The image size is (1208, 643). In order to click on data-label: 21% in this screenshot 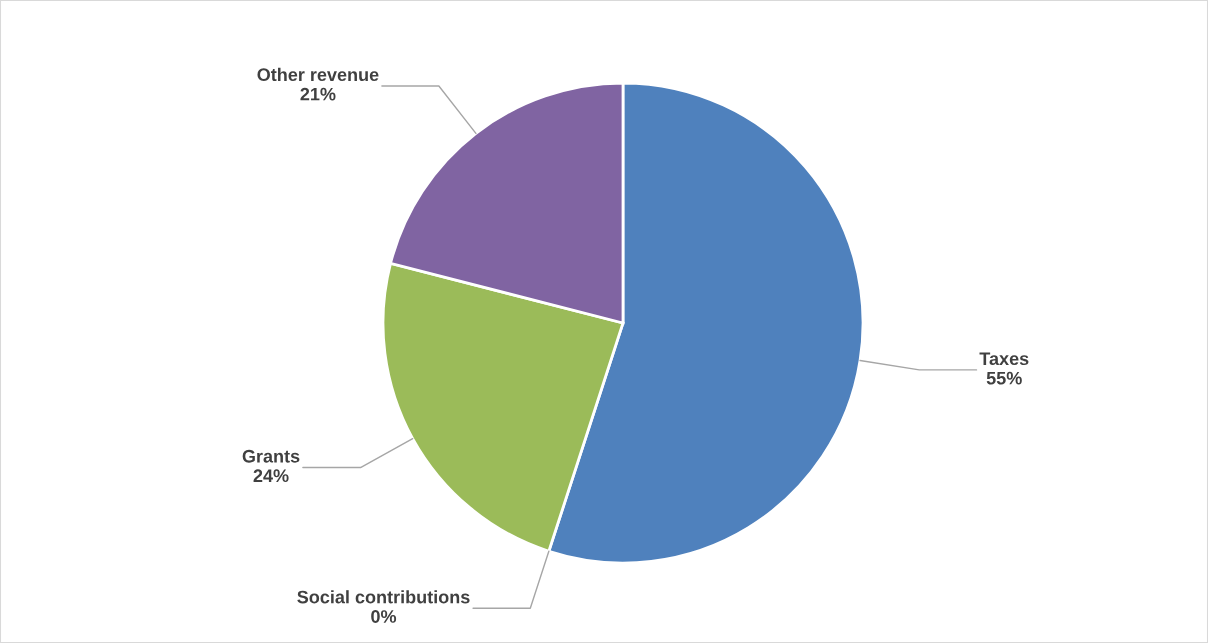, I will do `click(318, 94)`.